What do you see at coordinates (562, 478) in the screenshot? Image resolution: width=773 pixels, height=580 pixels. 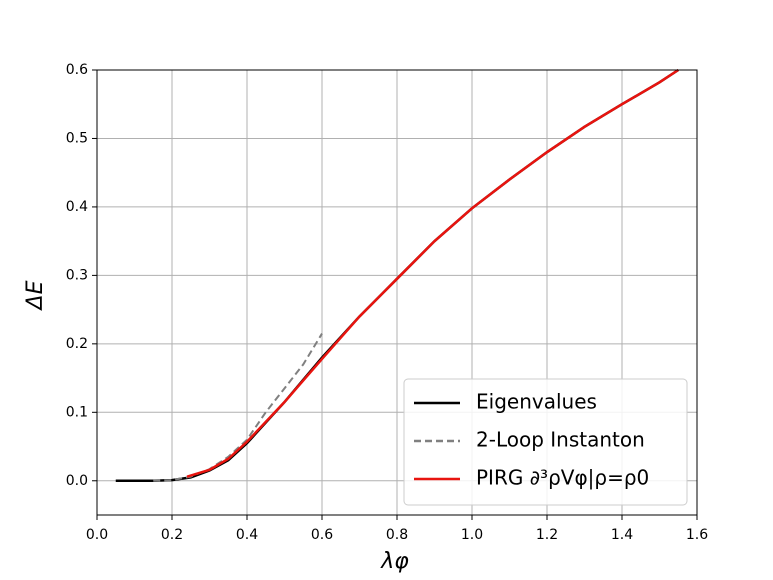 I see `legend-label: PIRG ∂³ρVφ|ρ=ρ0` at bounding box center [562, 478].